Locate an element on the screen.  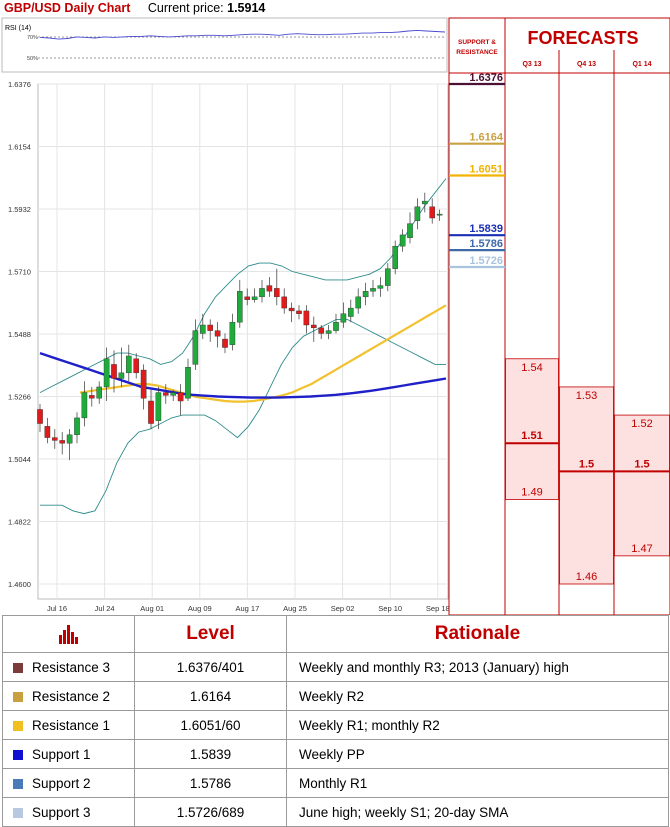
level-value: 1.6376/401 is located at coordinates (210, 667).